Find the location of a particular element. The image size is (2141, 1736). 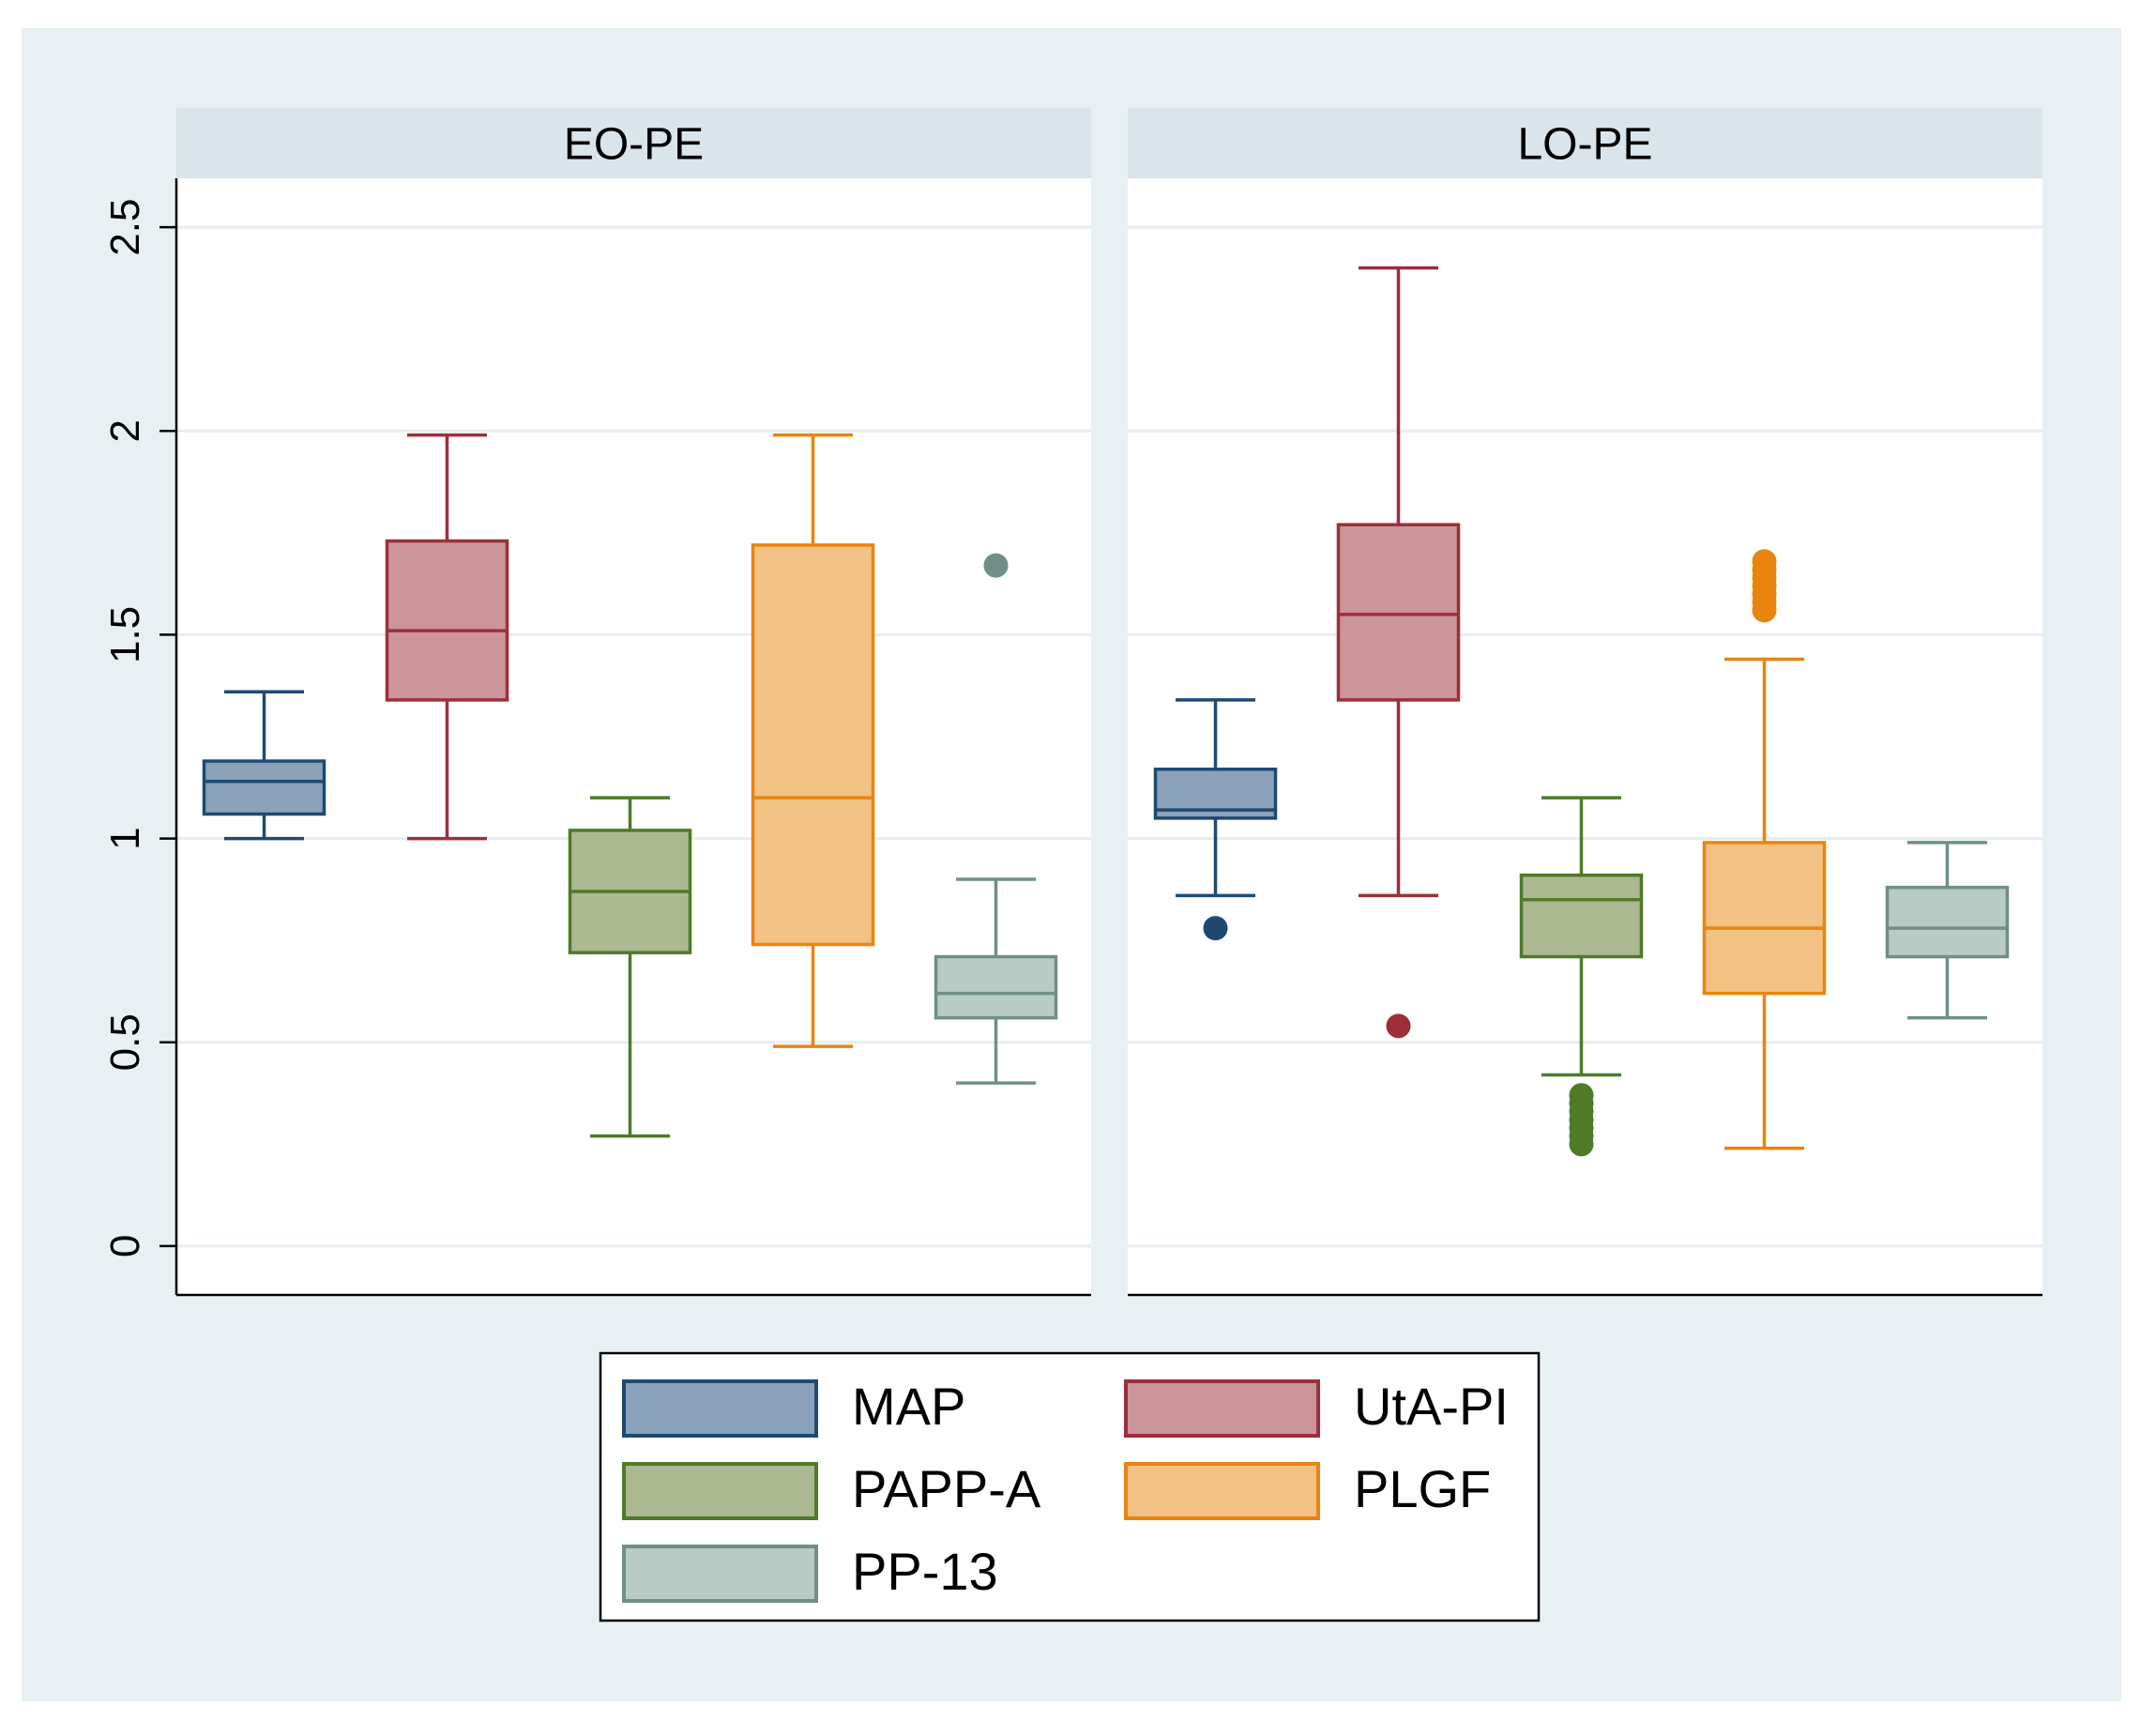

legend-item-uta-pi: UtA-PI is located at coordinates (1316, 1407).